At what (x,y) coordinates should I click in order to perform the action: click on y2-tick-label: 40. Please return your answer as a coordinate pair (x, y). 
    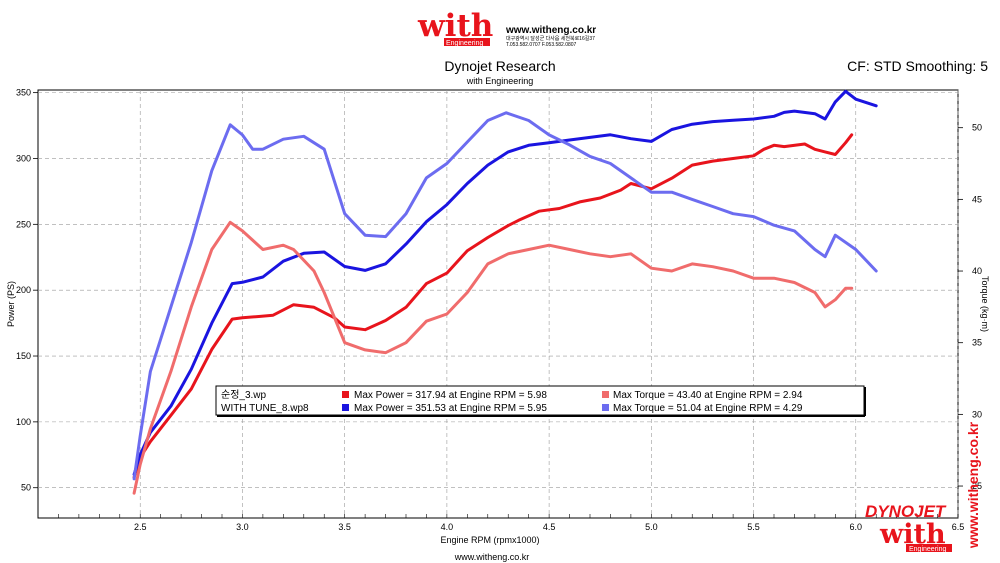
    Looking at the image, I should click on (977, 271).